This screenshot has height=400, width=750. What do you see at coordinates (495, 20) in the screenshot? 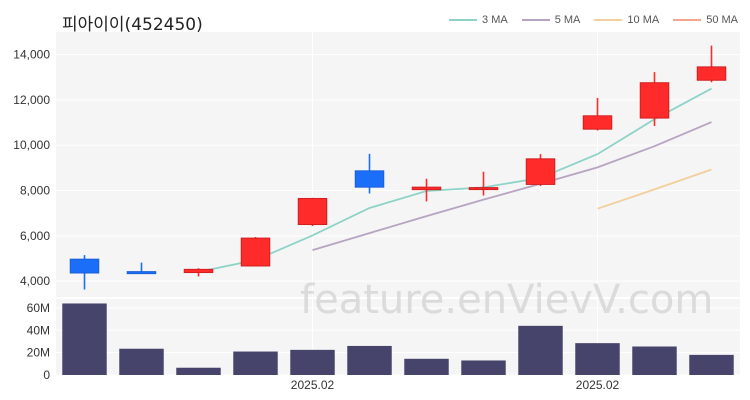
I see `legend-label-3ma: 3 MA` at bounding box center [495, 20].